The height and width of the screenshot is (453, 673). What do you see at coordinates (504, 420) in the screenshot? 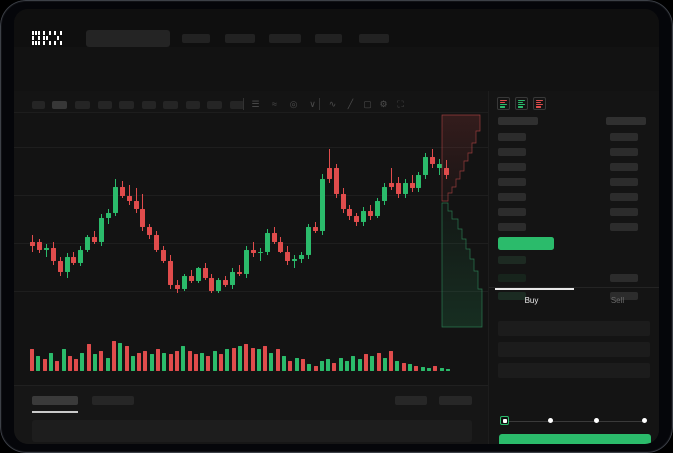
I see `slider-handle` at bounding box center [504, 420].